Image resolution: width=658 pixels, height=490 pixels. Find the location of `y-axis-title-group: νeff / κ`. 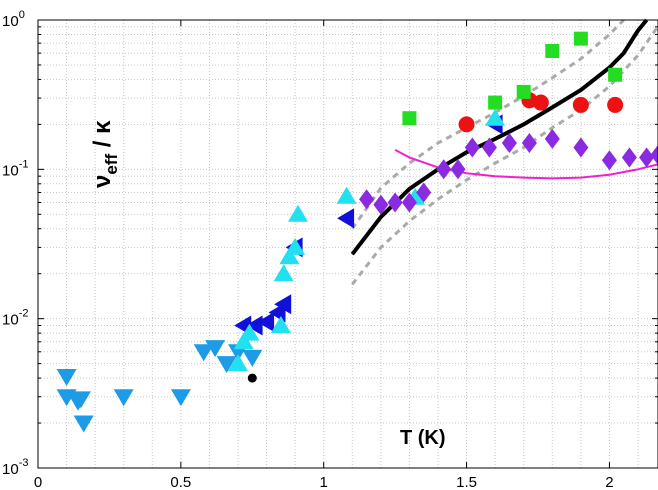

y-axis-title-group: νeff / κ is located at coordinates (105, 154).